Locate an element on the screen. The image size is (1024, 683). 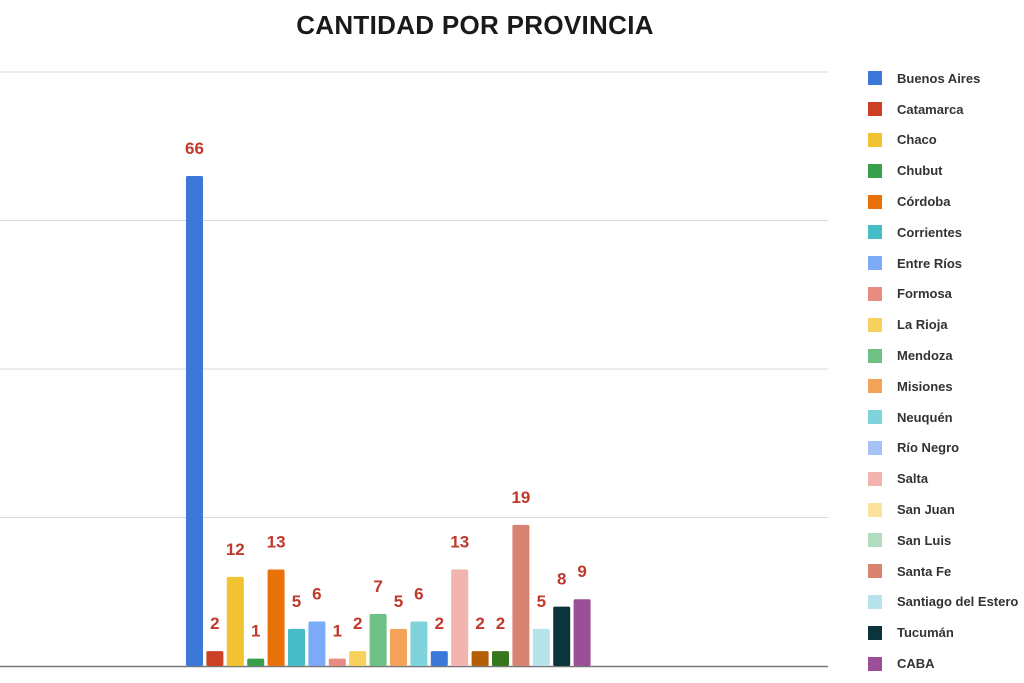
bar-la-rioja is located at coordinates (358, 658).